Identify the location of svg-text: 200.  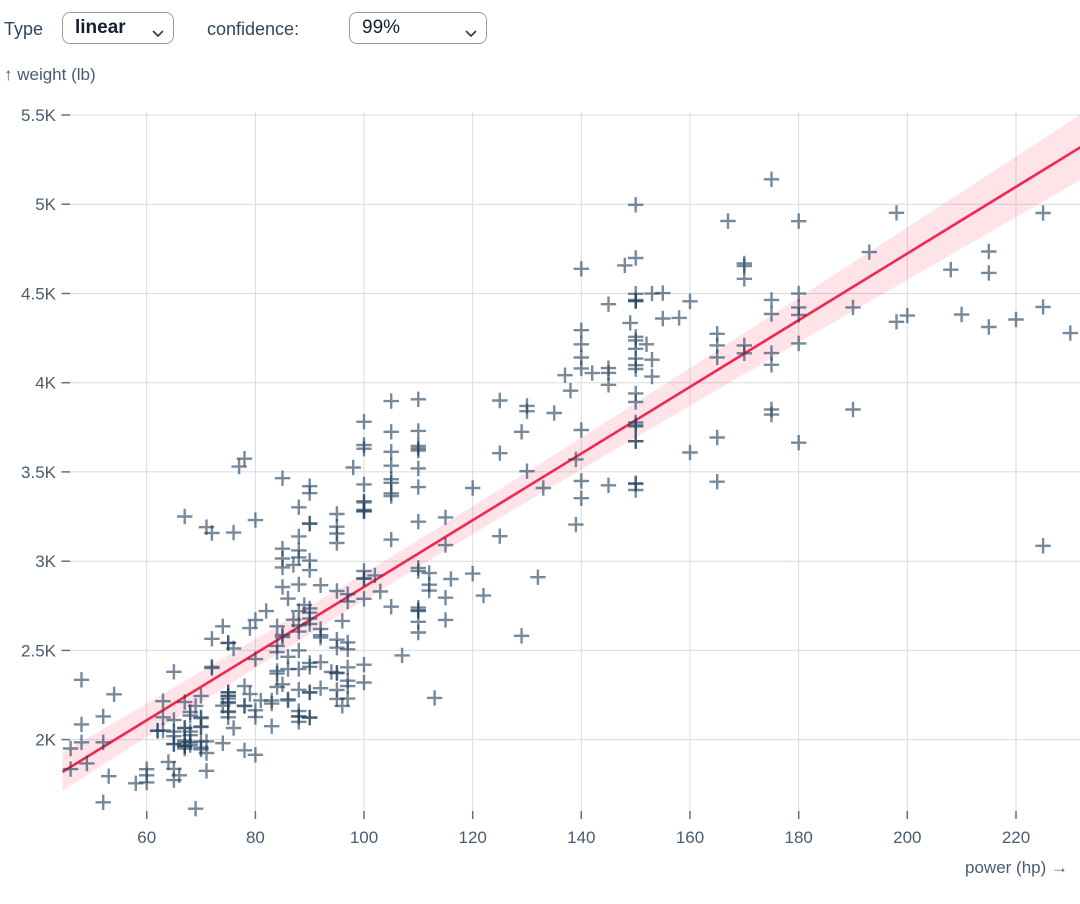
(907, 837).